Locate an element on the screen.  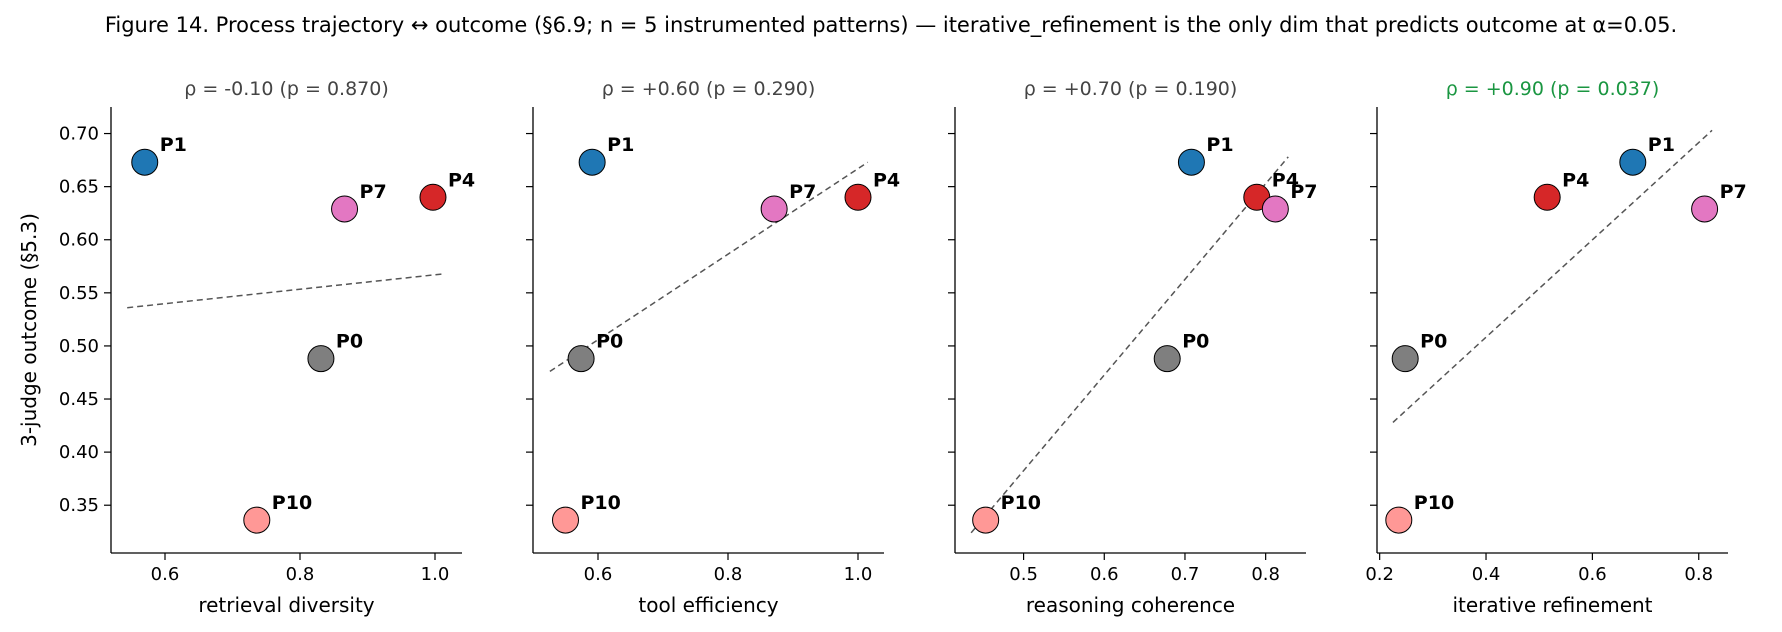
y-tick-label: 0.50 is located at coordinates (79, 346).